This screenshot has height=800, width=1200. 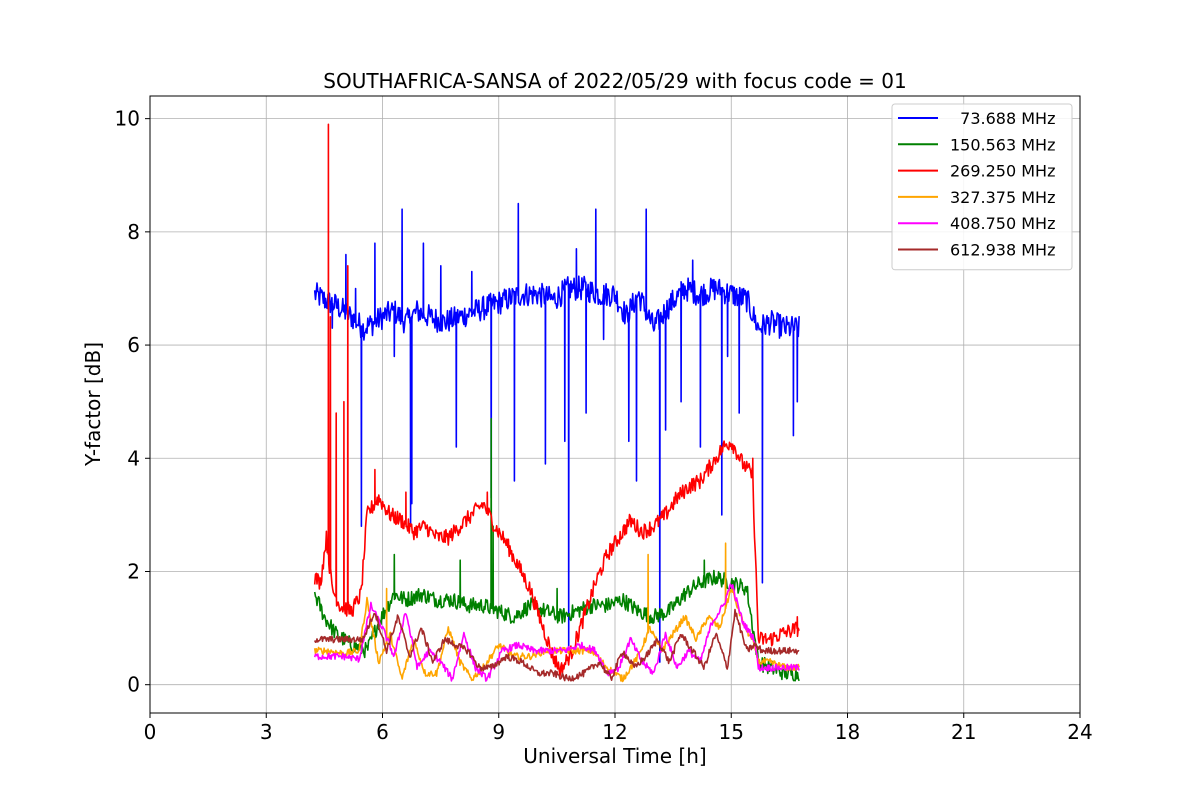 What do you see at coordinates (93, 404) in the screenshot?
I see `y-axis-label: Y-factor [dB]` at bounding box center [93, 404].